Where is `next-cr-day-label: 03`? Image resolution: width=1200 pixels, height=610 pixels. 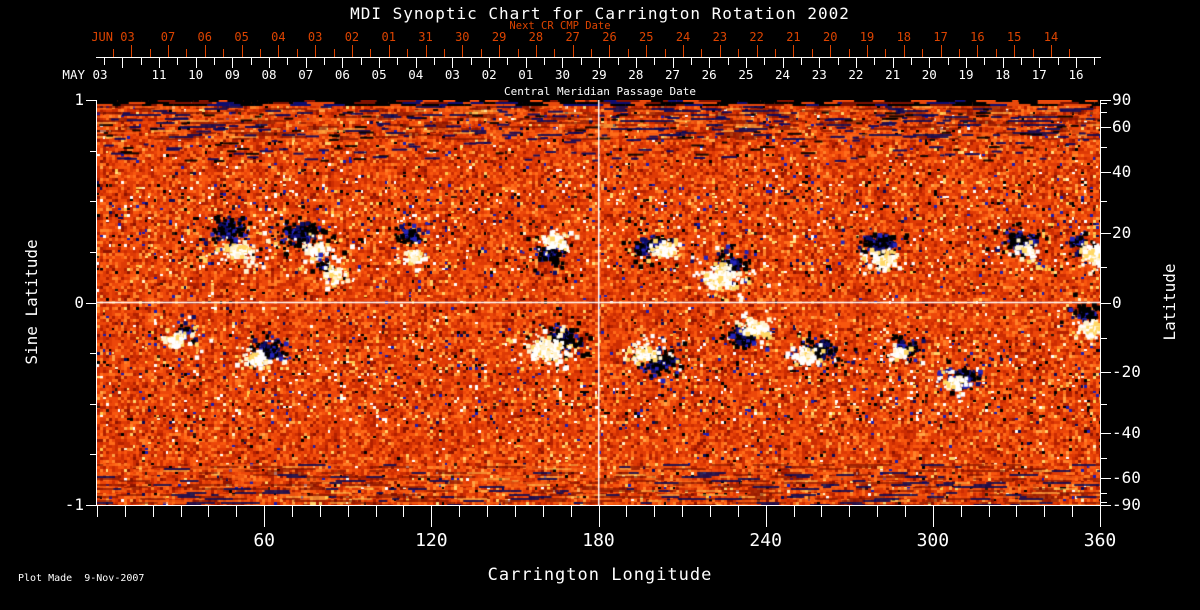
next-cr-day-label: 03 is located at coordinates (315, 37).